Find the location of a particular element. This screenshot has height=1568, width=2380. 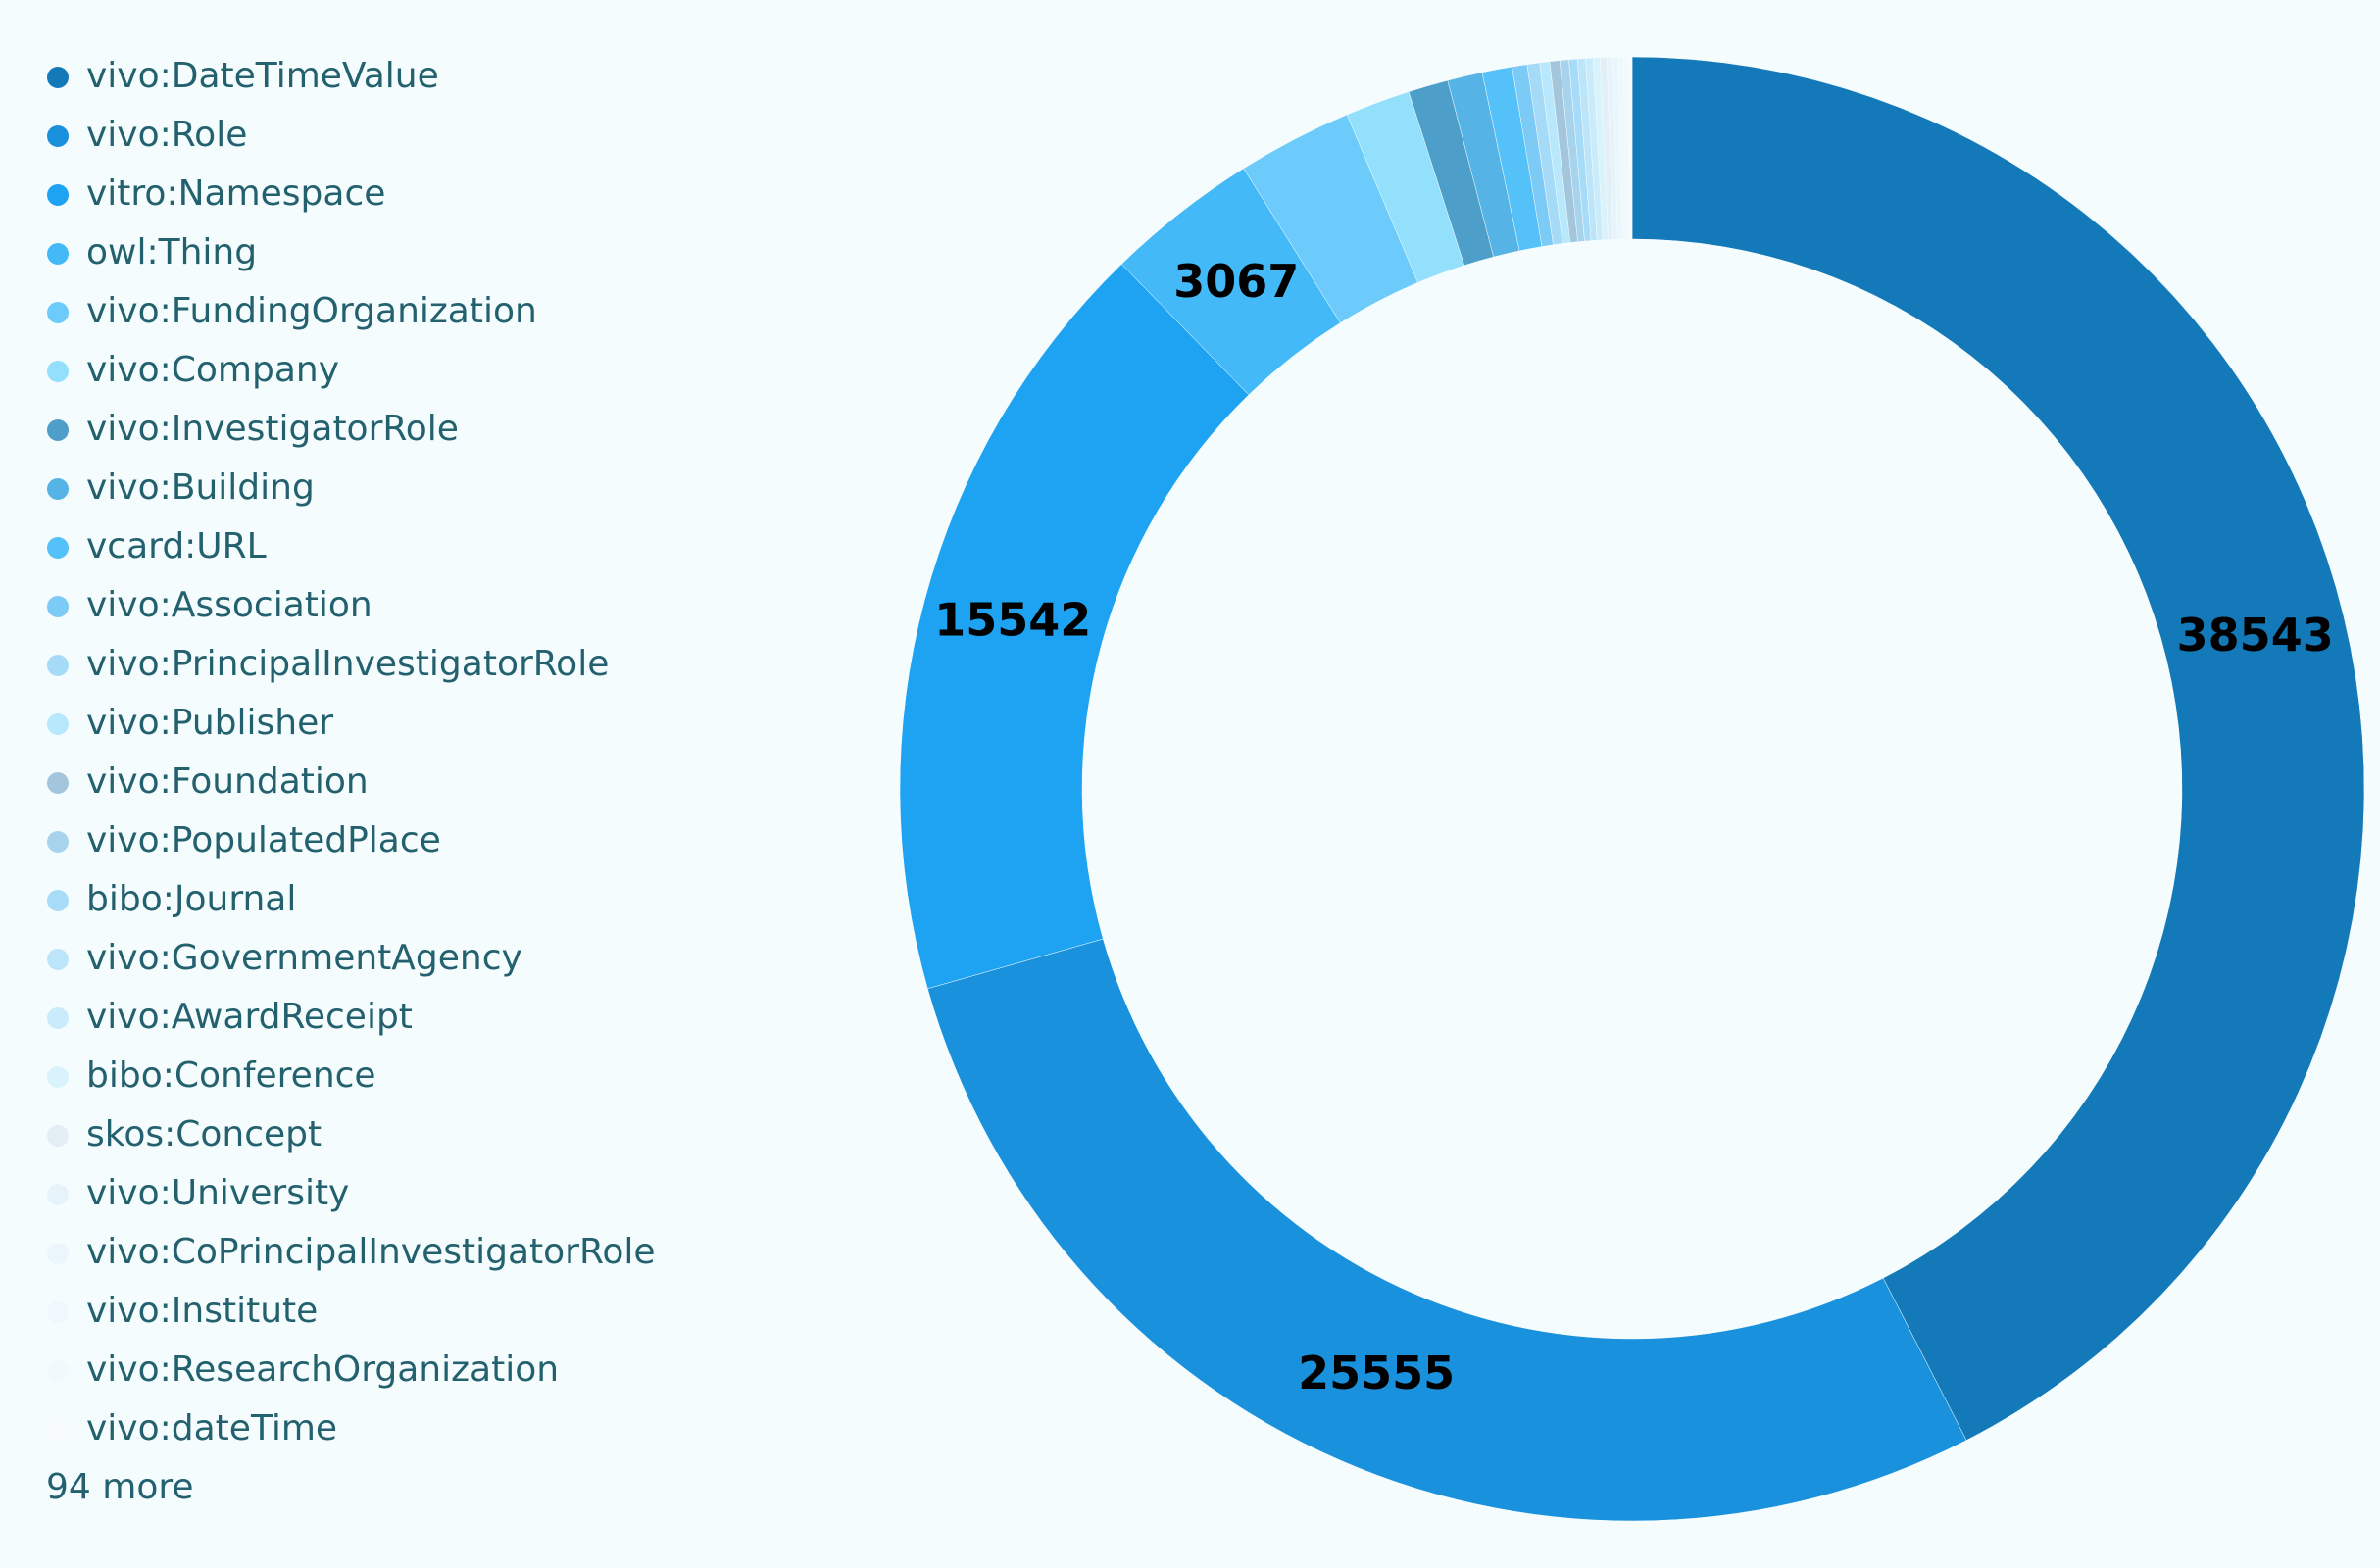

legend-label: vivo:Building is located at coordinates (200, 487).